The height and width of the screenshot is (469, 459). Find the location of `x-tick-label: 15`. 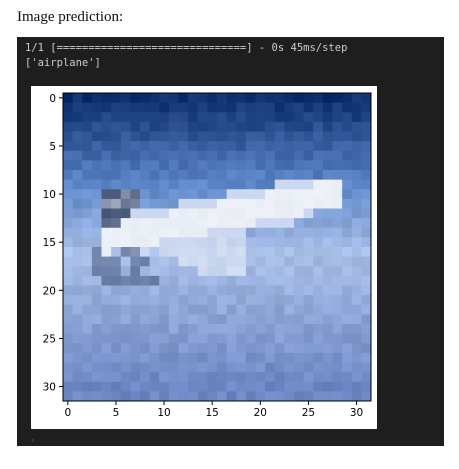

x-tick-label: 15 is located at coordinates (212, 413).